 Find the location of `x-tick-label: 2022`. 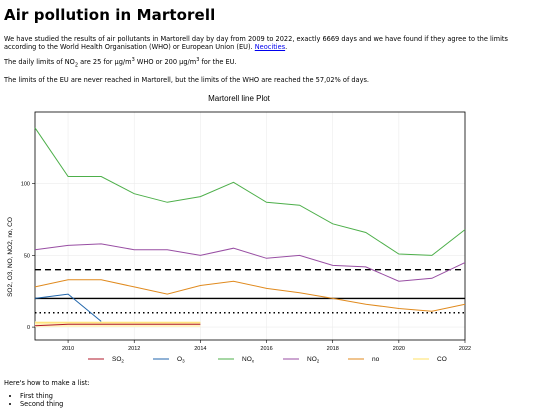

x-tick-label: 2022 is located at coordinates (465, 349).